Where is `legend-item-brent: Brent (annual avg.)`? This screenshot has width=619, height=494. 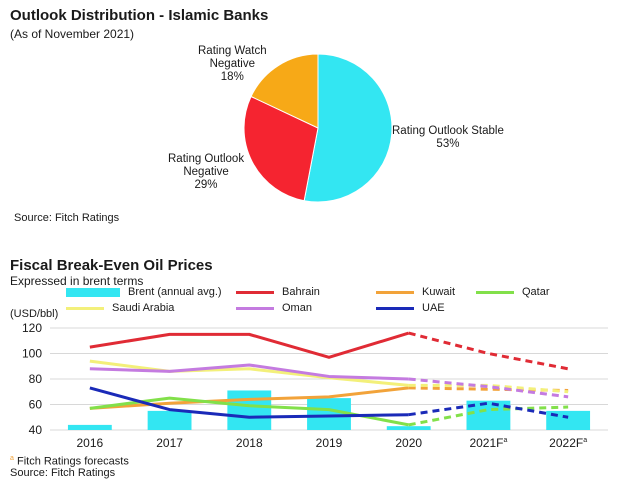
legend-item-brent: Brent (annual avg.) is located at coordinates (144, 292).